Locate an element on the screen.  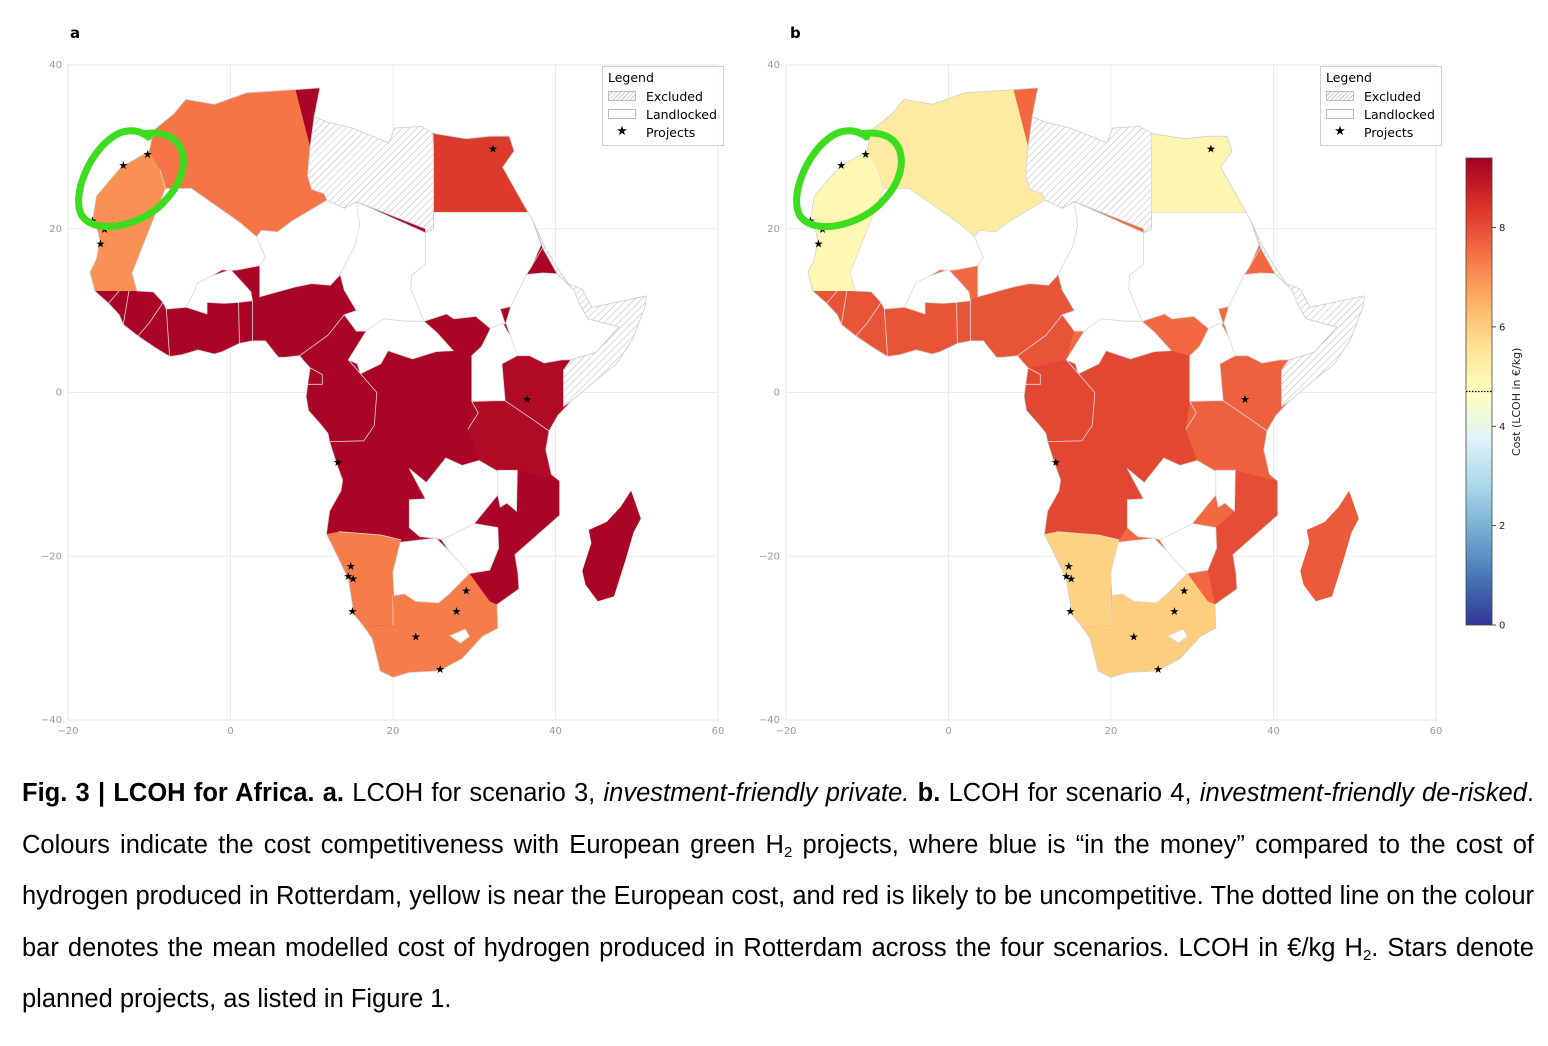
caption-a-text: LCOH for scenario 3, is located at coordinates (474, 793).